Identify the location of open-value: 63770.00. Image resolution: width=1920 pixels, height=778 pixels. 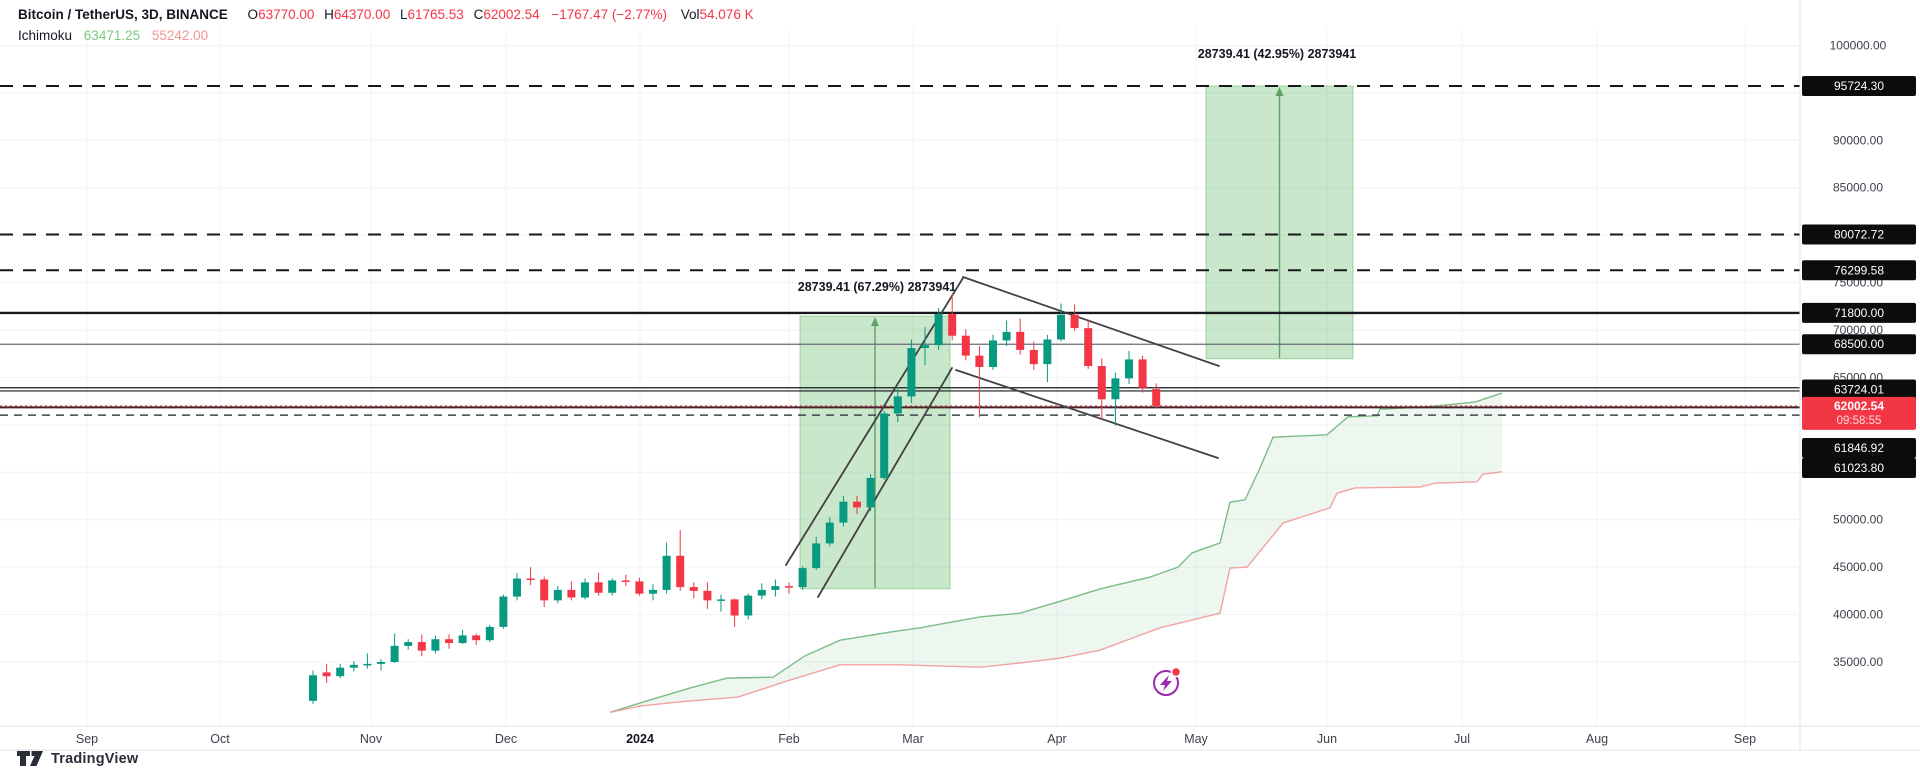
(286, 14).